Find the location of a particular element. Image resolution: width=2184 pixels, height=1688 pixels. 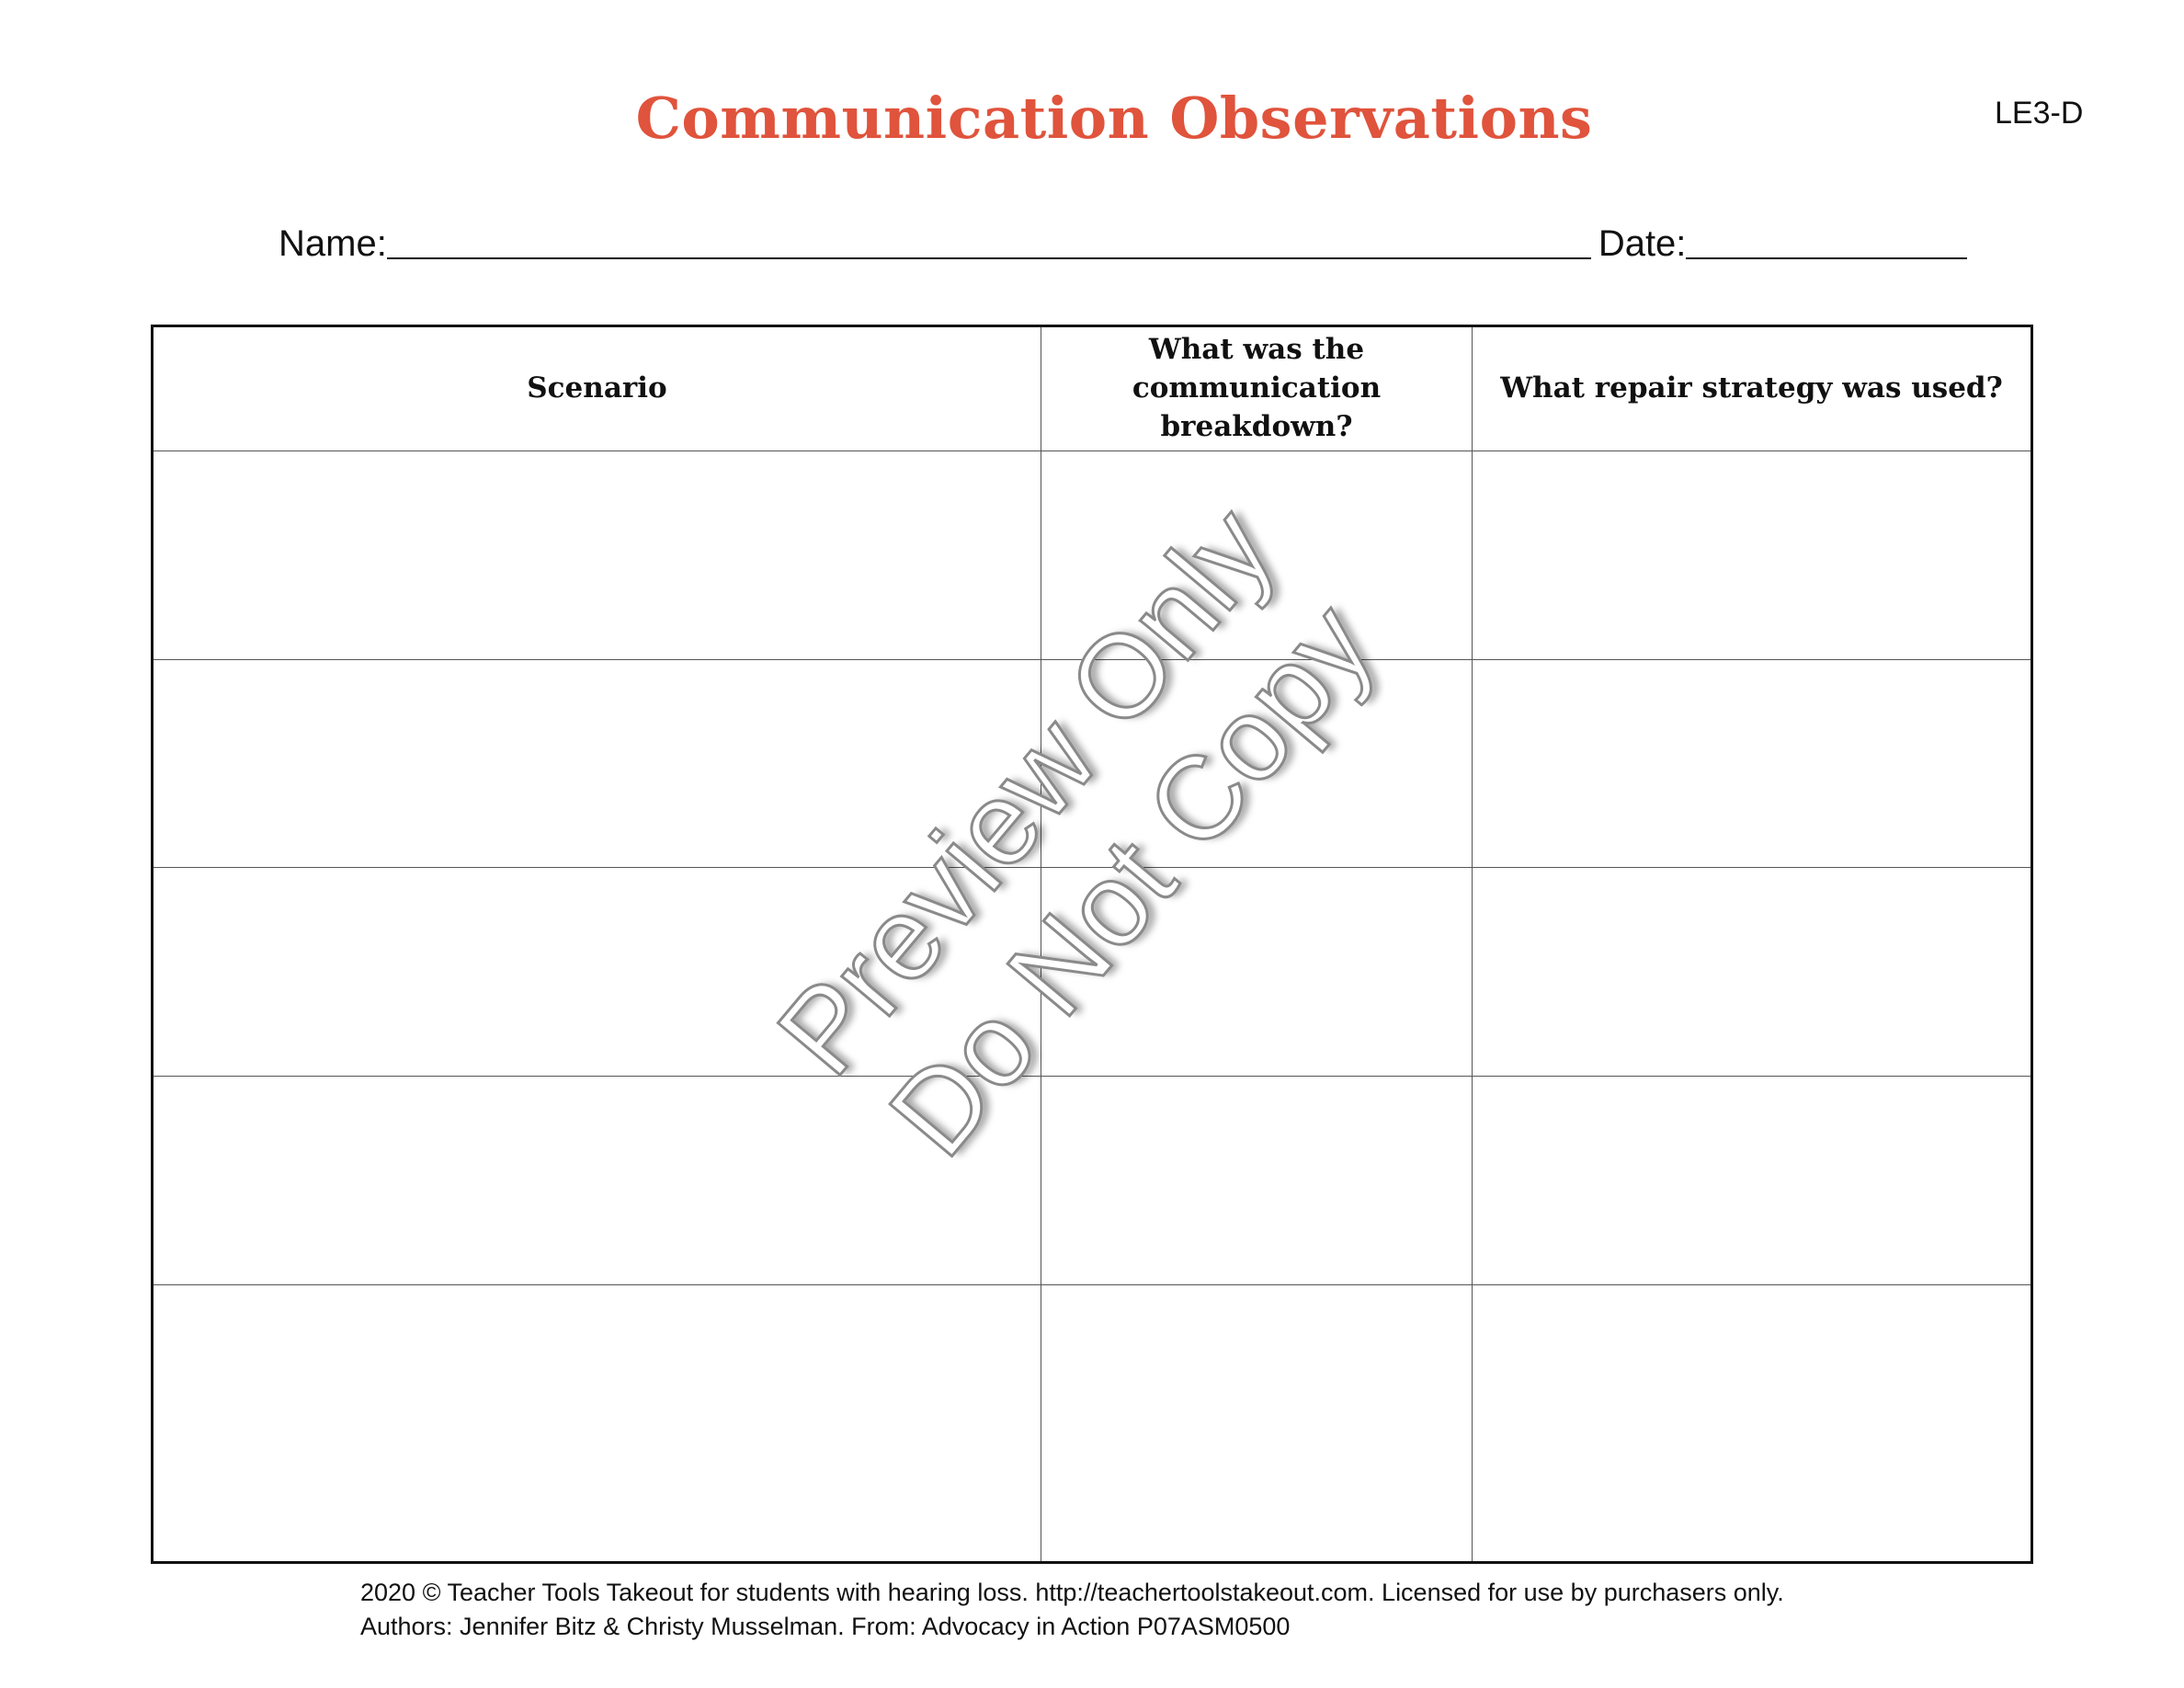

name-date-row: Name: Date: is located at coordinates (1123, 243).